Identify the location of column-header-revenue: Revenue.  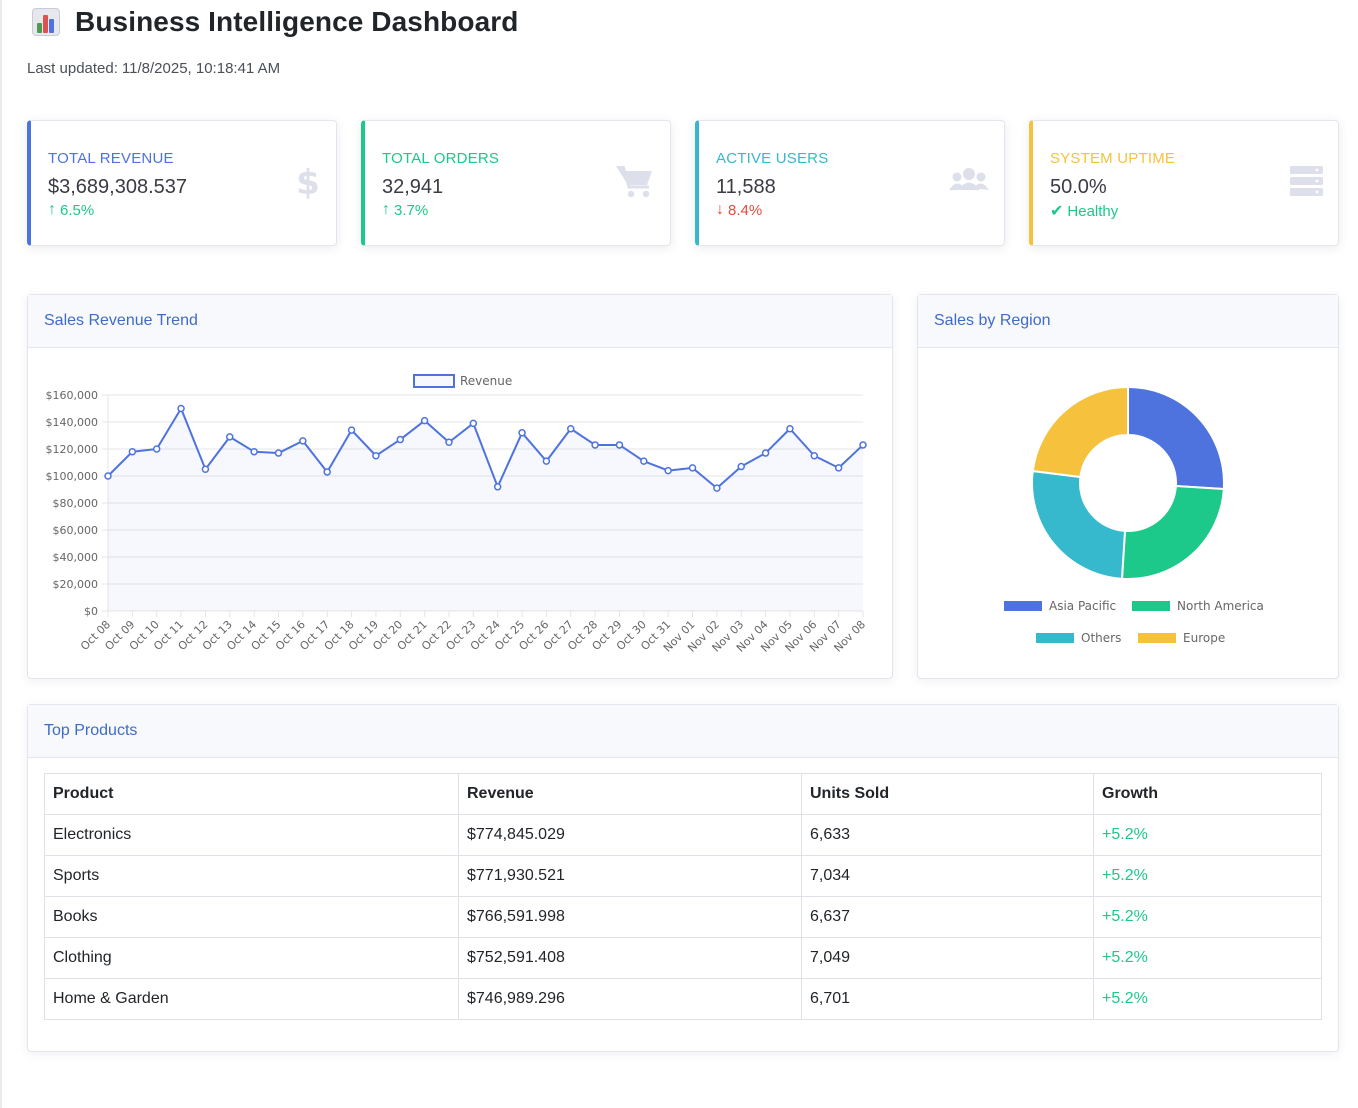
(630, 794).